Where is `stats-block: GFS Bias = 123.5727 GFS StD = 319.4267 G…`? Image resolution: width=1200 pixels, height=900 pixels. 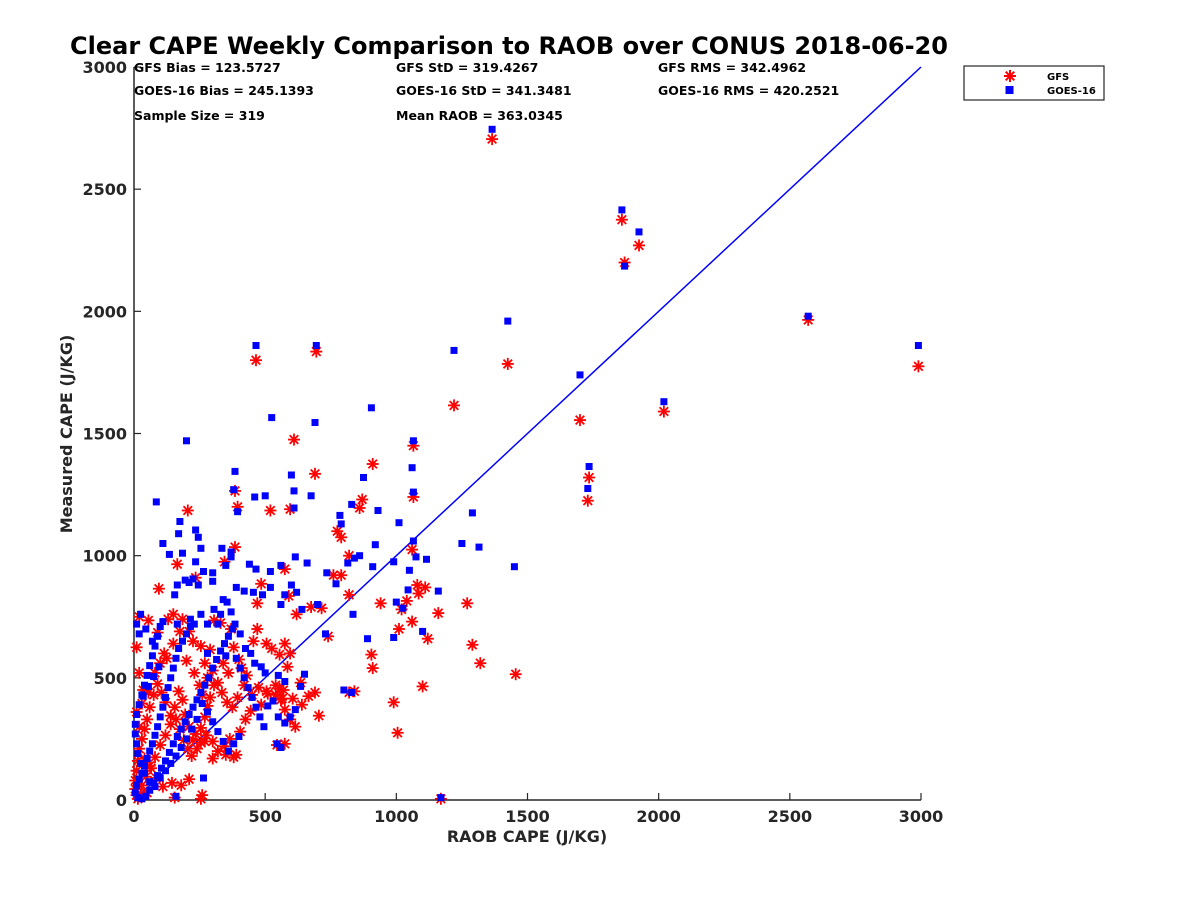
stats-block: GFS Bias = 123.5727 GFS StD = 319.4267 G… is located at coordinates (486, 91).